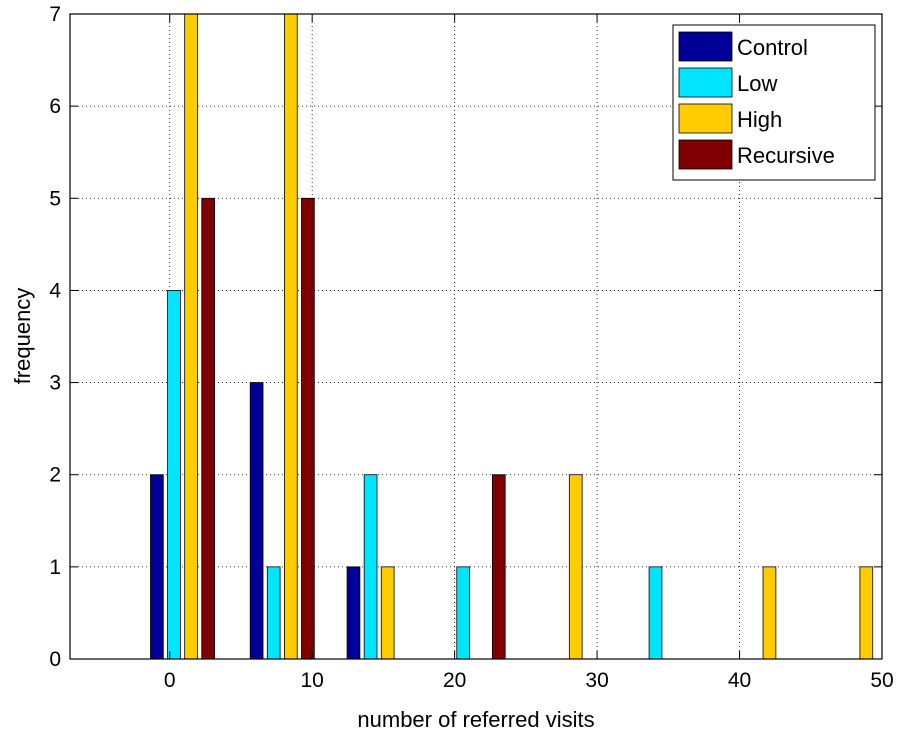  What do you see at coordinates (705, 82) in the screenshot?
I see `legend-swatch-low` at bounding box center [705, 82].